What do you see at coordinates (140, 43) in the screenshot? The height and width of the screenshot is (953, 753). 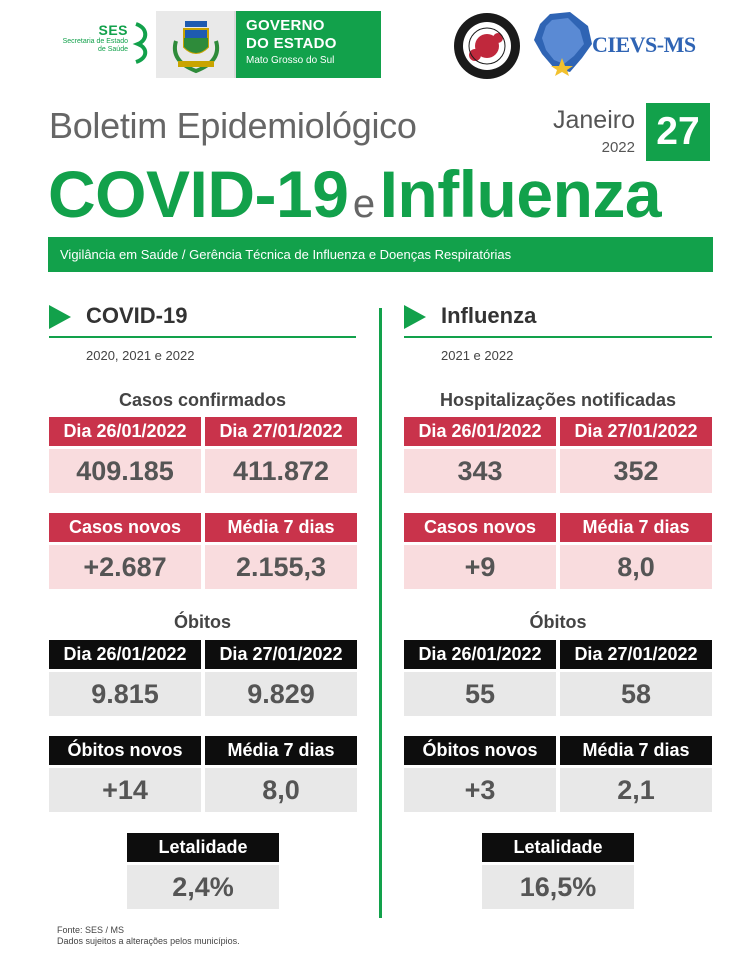 I see `ses-logo-icon` at bounding box center [140, 43].